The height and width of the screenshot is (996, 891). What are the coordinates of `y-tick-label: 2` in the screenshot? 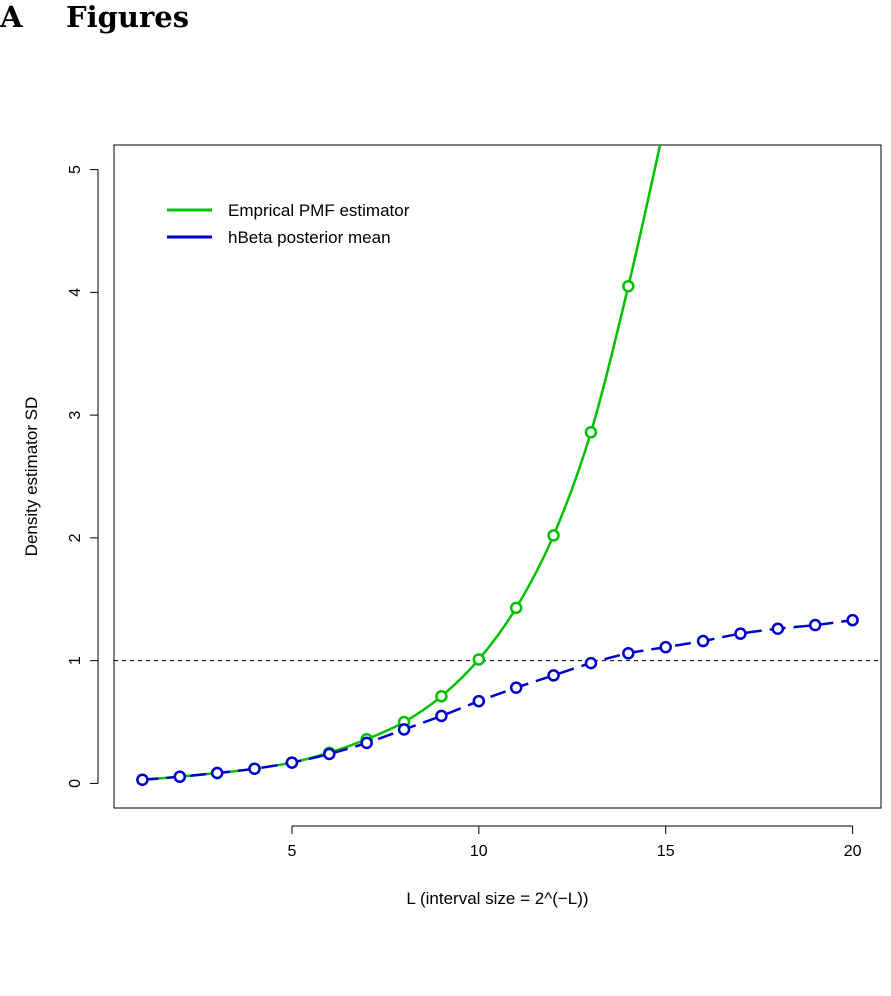 It's located at (75, 537).